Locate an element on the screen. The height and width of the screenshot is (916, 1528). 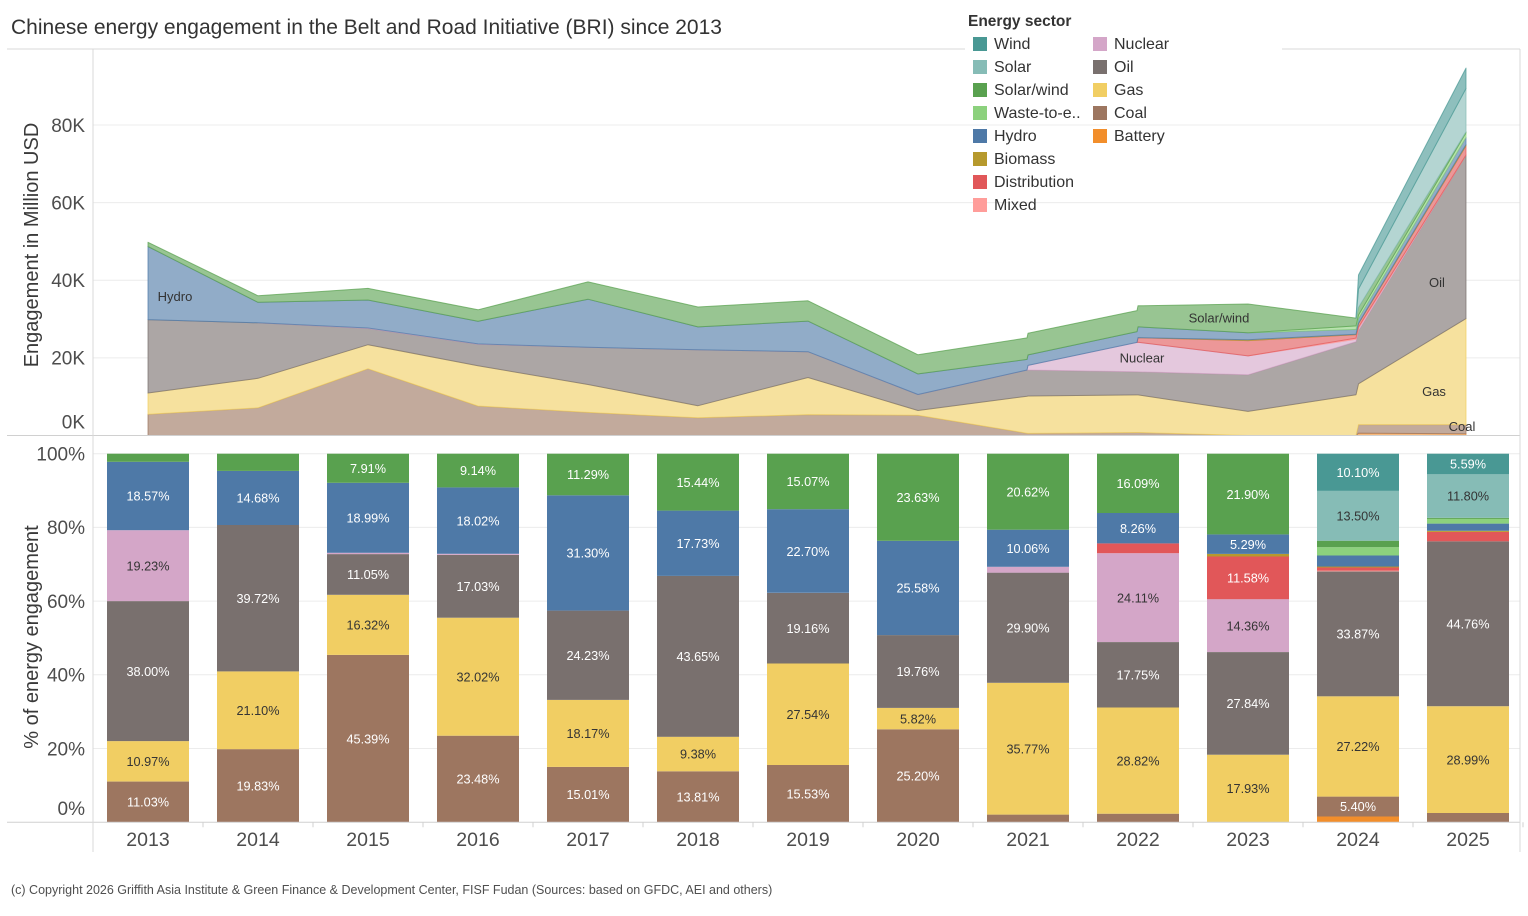
svg-text: 15.53% is located at coordinates (807, 794).